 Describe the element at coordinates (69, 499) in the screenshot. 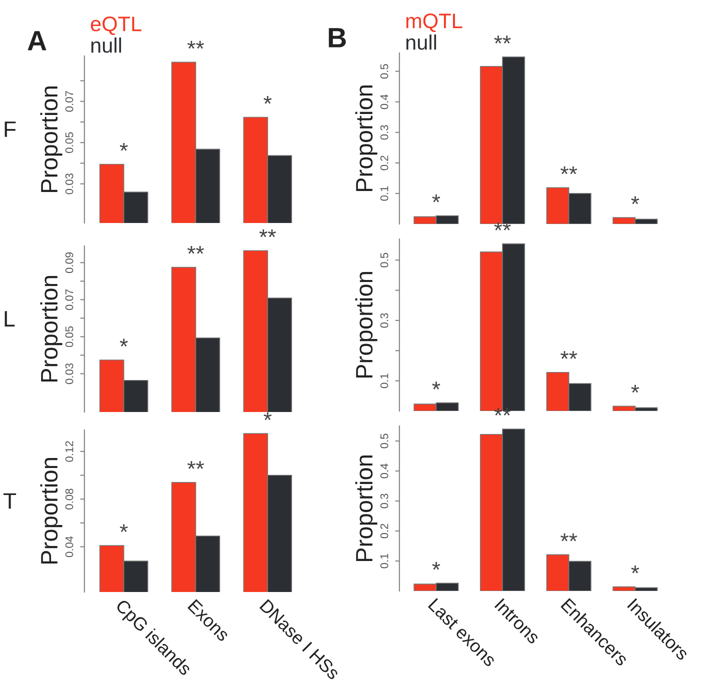

I see `y-tick-label: 0.08` at that location.